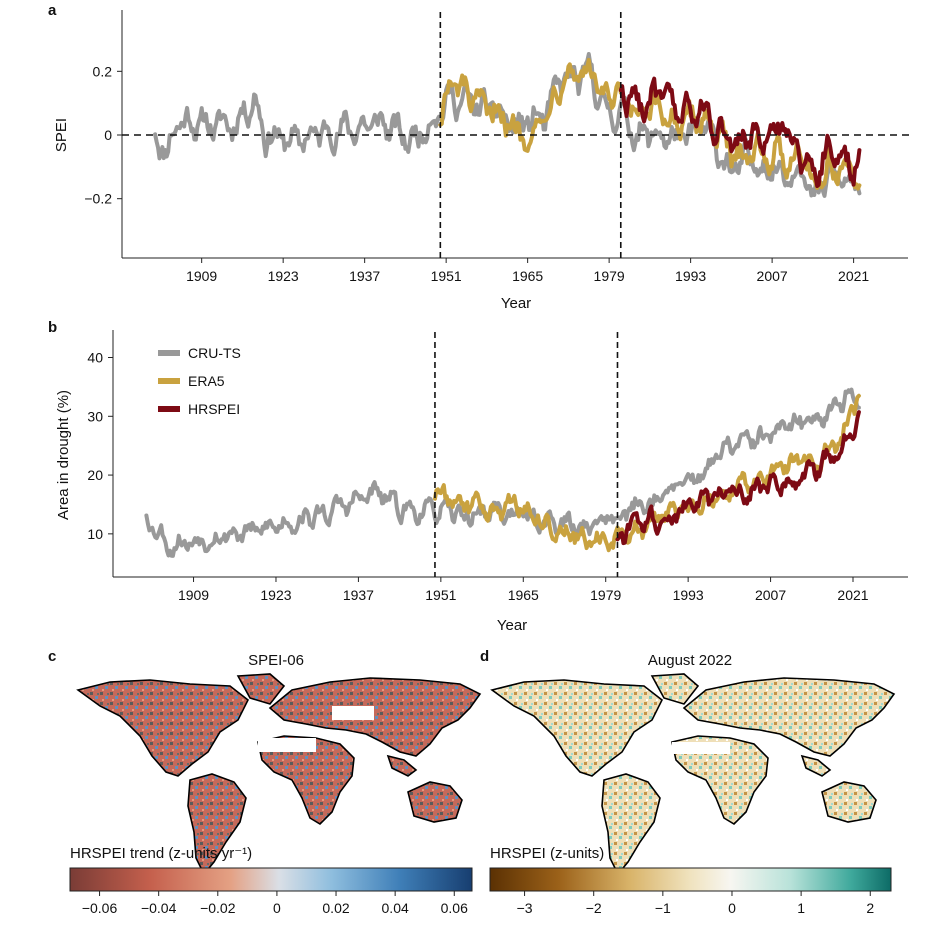  I want to click on legend: CRU-TS ERA5 HRSPEI, so click(199, 381).